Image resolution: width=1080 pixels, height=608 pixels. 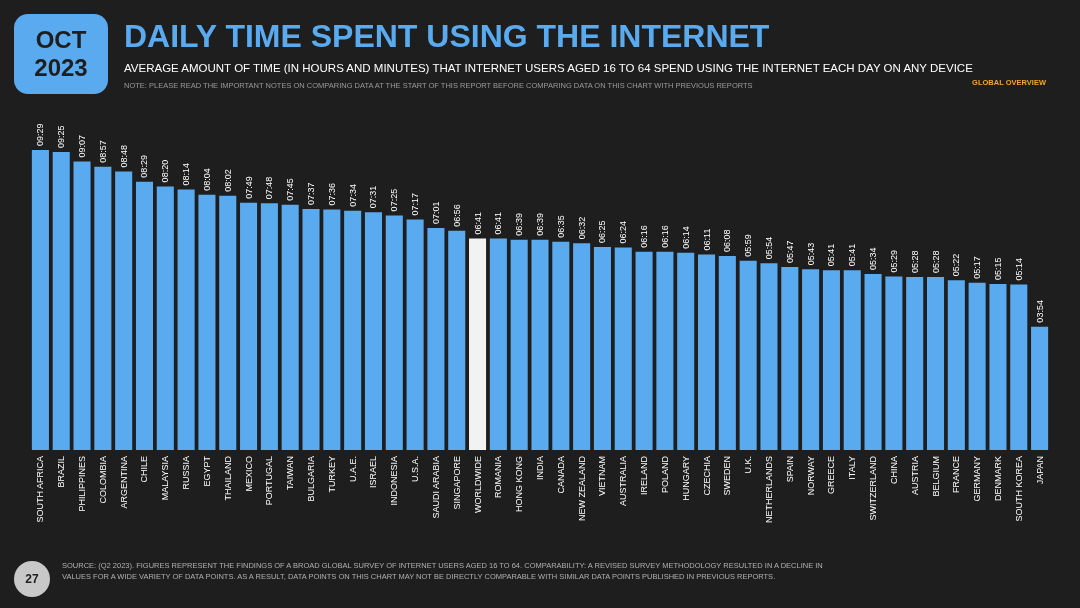 What do you see at coordinates (1018, 489) in the screenshot?
I see `x-tick-label: SOUTH KOREA` at bounding box center [1018, 489].